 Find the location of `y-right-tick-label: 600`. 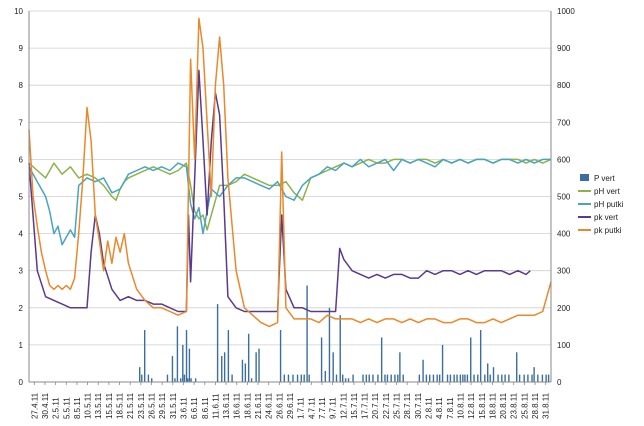

y-right-tick-label: 600 is located at coordinates (564, 159).